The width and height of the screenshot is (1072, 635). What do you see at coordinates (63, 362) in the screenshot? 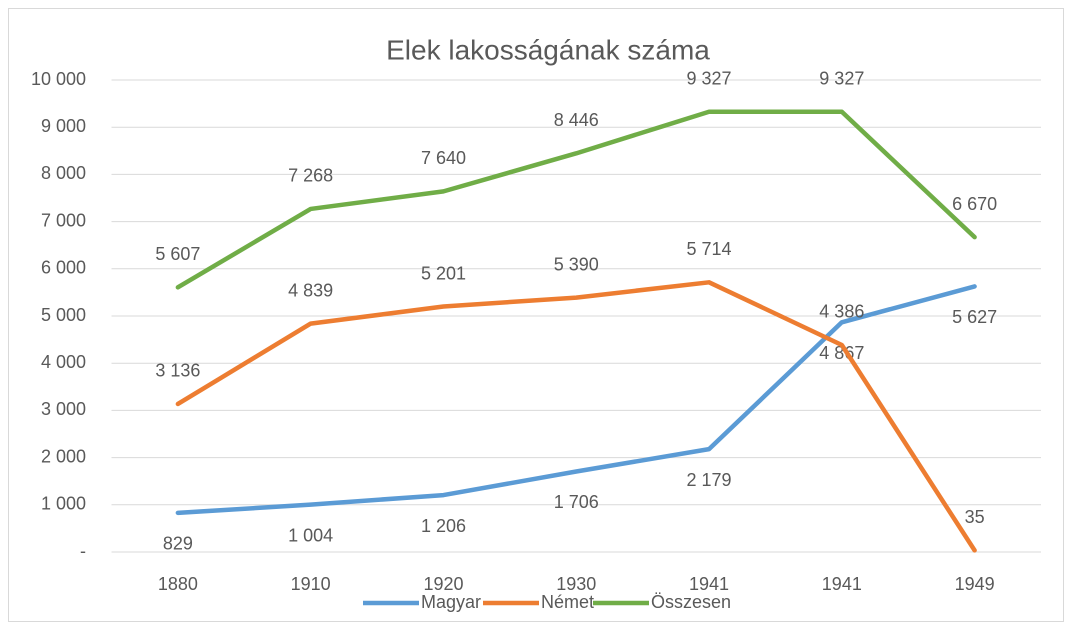
I see `y-tick-label: 4 000` at bounding box center [63, 362].